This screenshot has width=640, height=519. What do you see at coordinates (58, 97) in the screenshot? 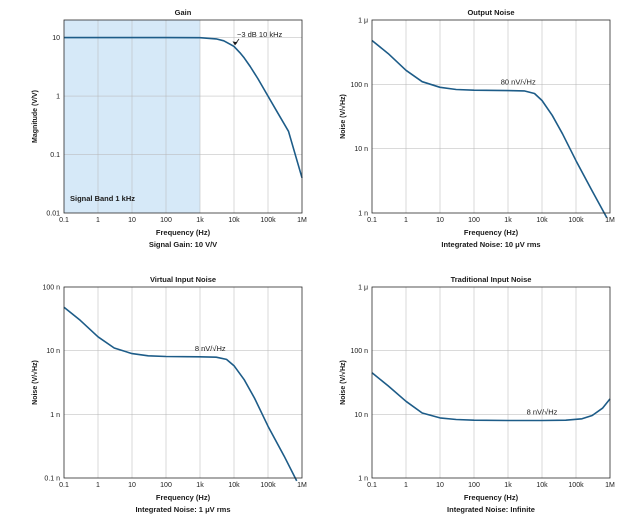
I see `y-tick-label: 1` at bounding box center [58, 97].